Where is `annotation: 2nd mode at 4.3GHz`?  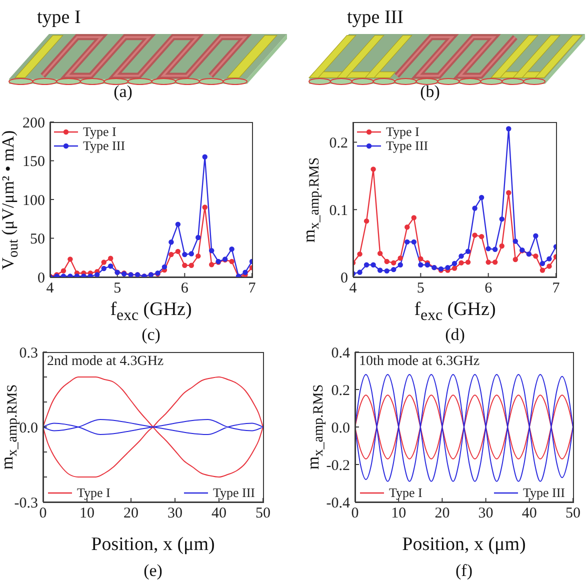
annotation: 2nd mode at 4.3GHz is located at coordinates (105, 362).